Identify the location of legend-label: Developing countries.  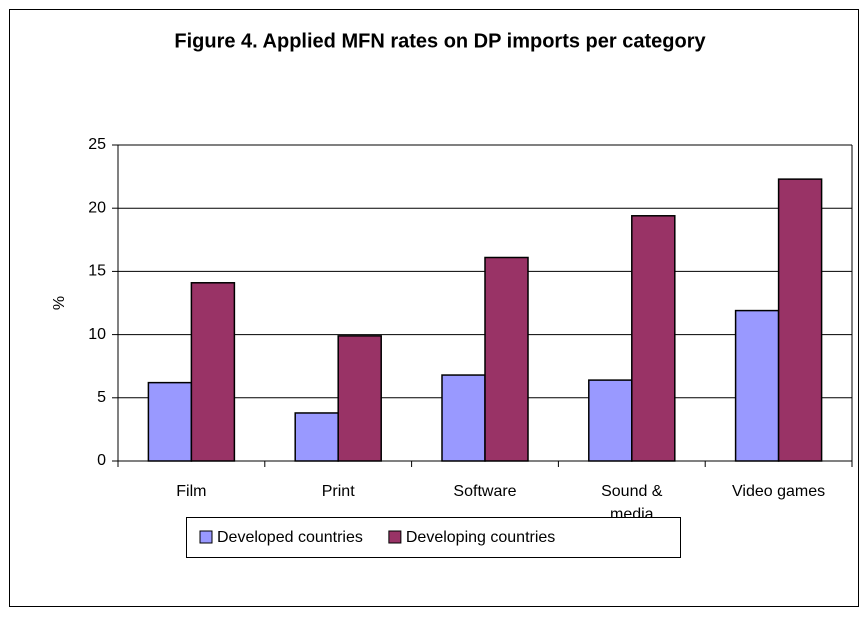
(480, 537).